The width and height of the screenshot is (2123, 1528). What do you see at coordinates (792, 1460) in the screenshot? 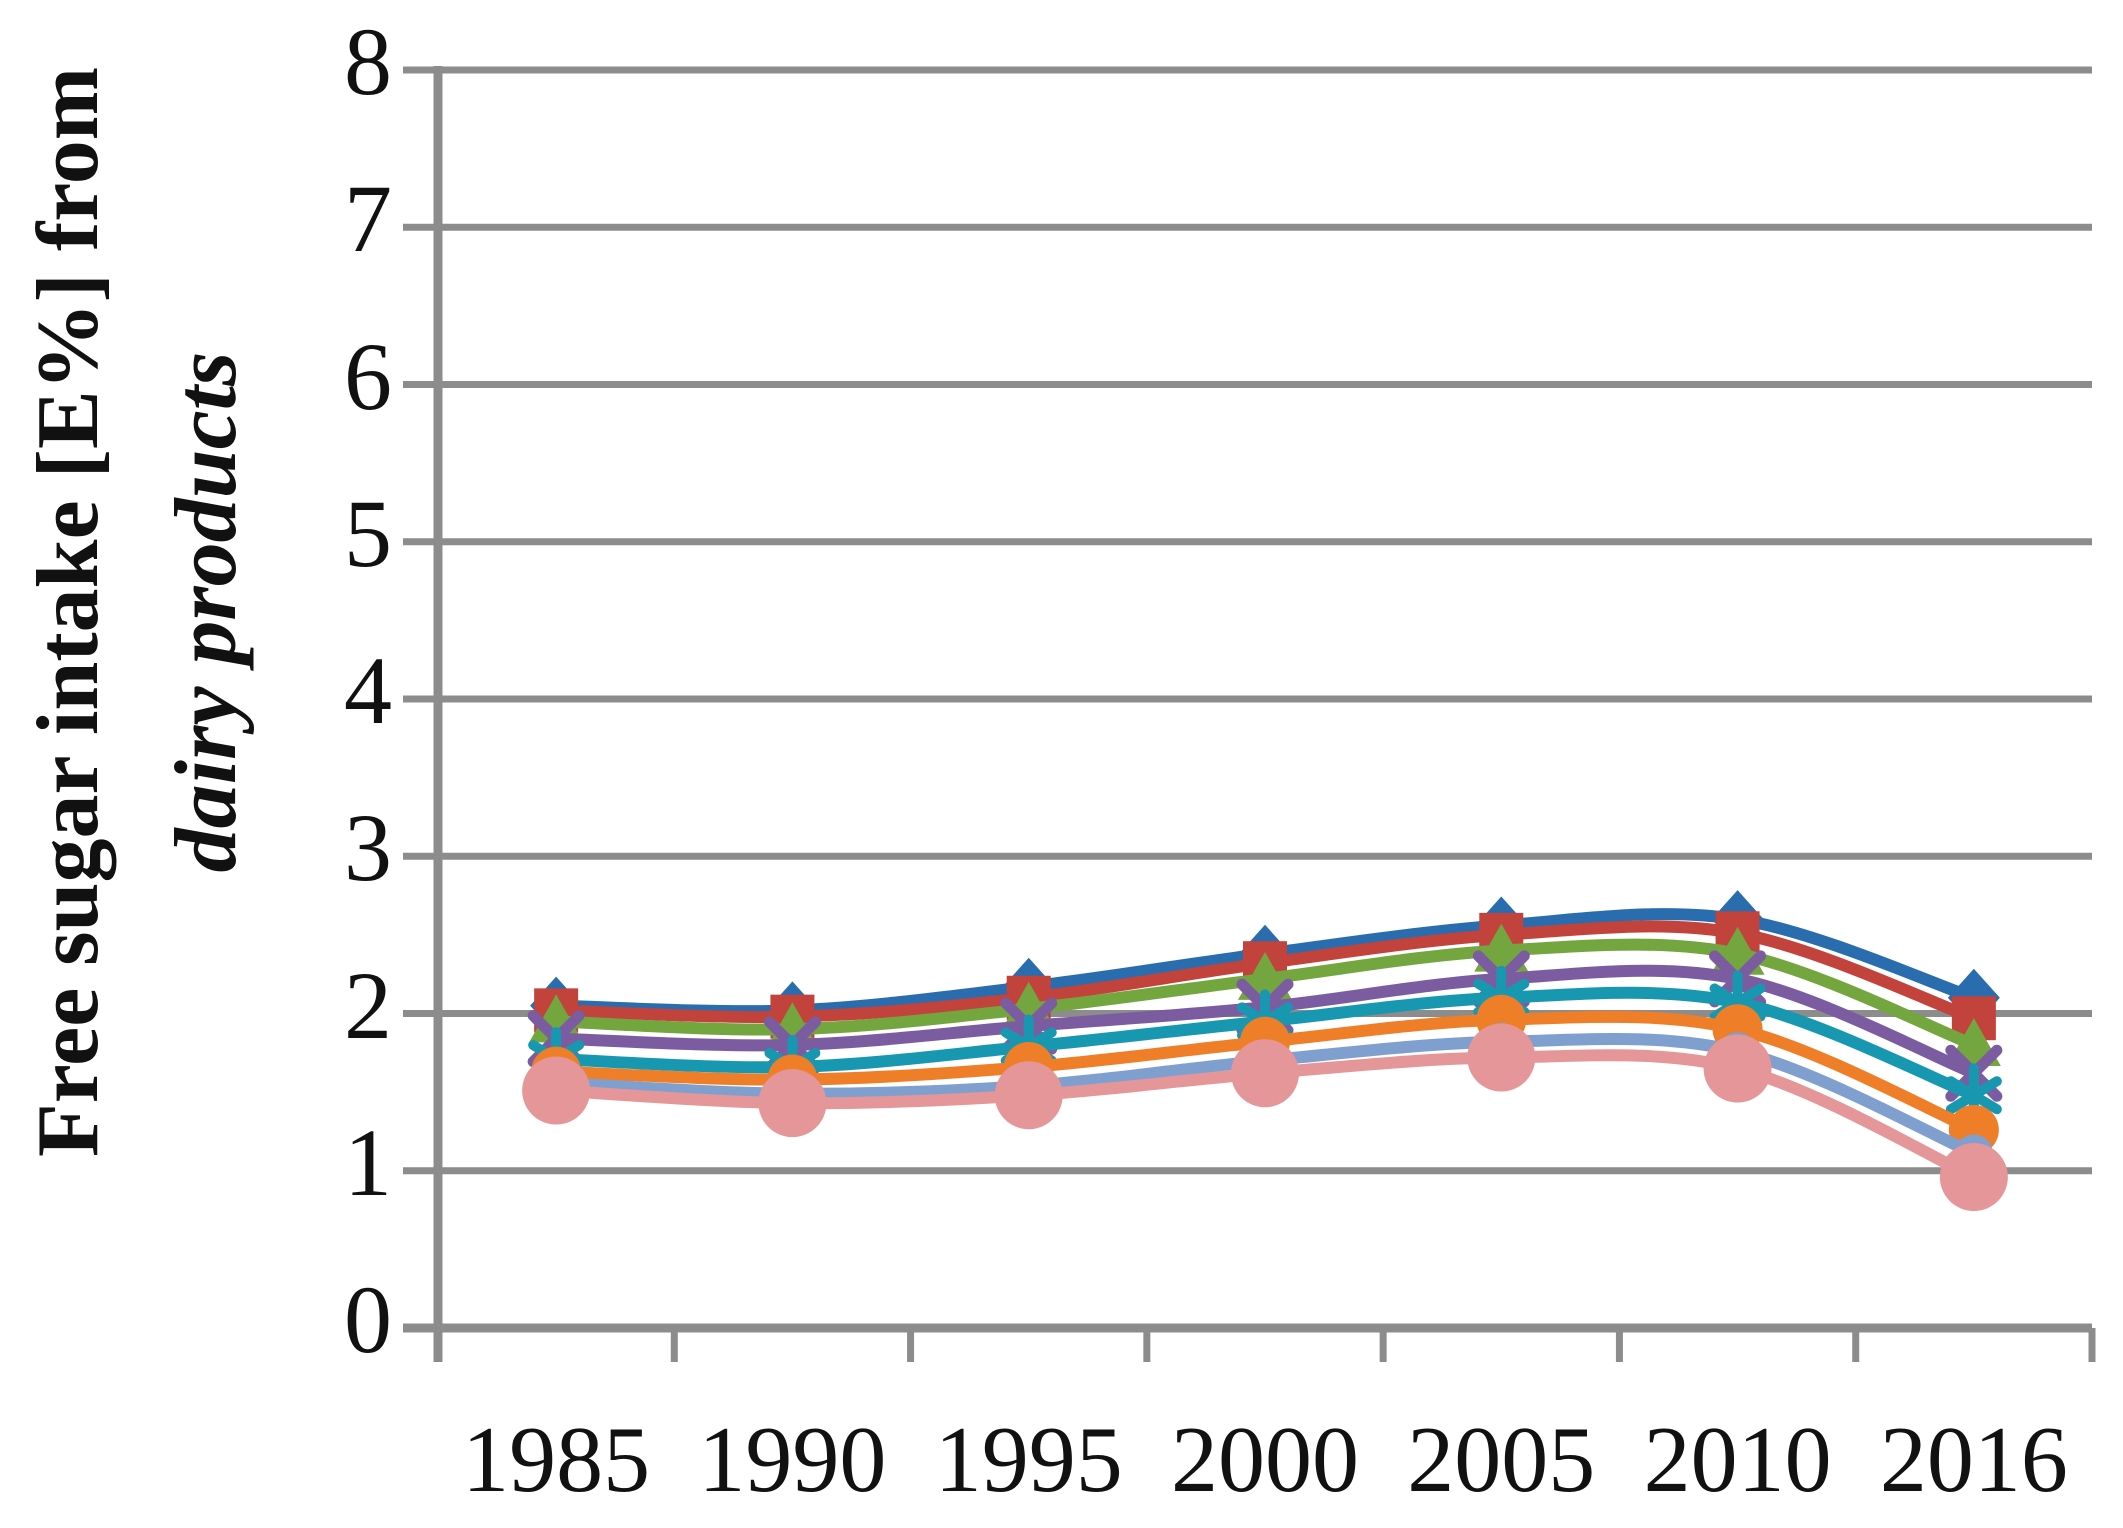
I see `x-tick-label-1990: 1990` at bounding box center [792, 1460].